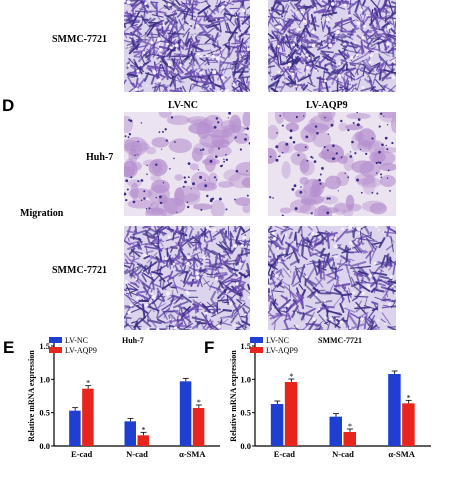 The image size is (474, 479). What do you see at coordinates (332, 46) in the screenshot?
I see `micrograph-smmc-lv-aqp9-top` at bounding box center [332, 46].